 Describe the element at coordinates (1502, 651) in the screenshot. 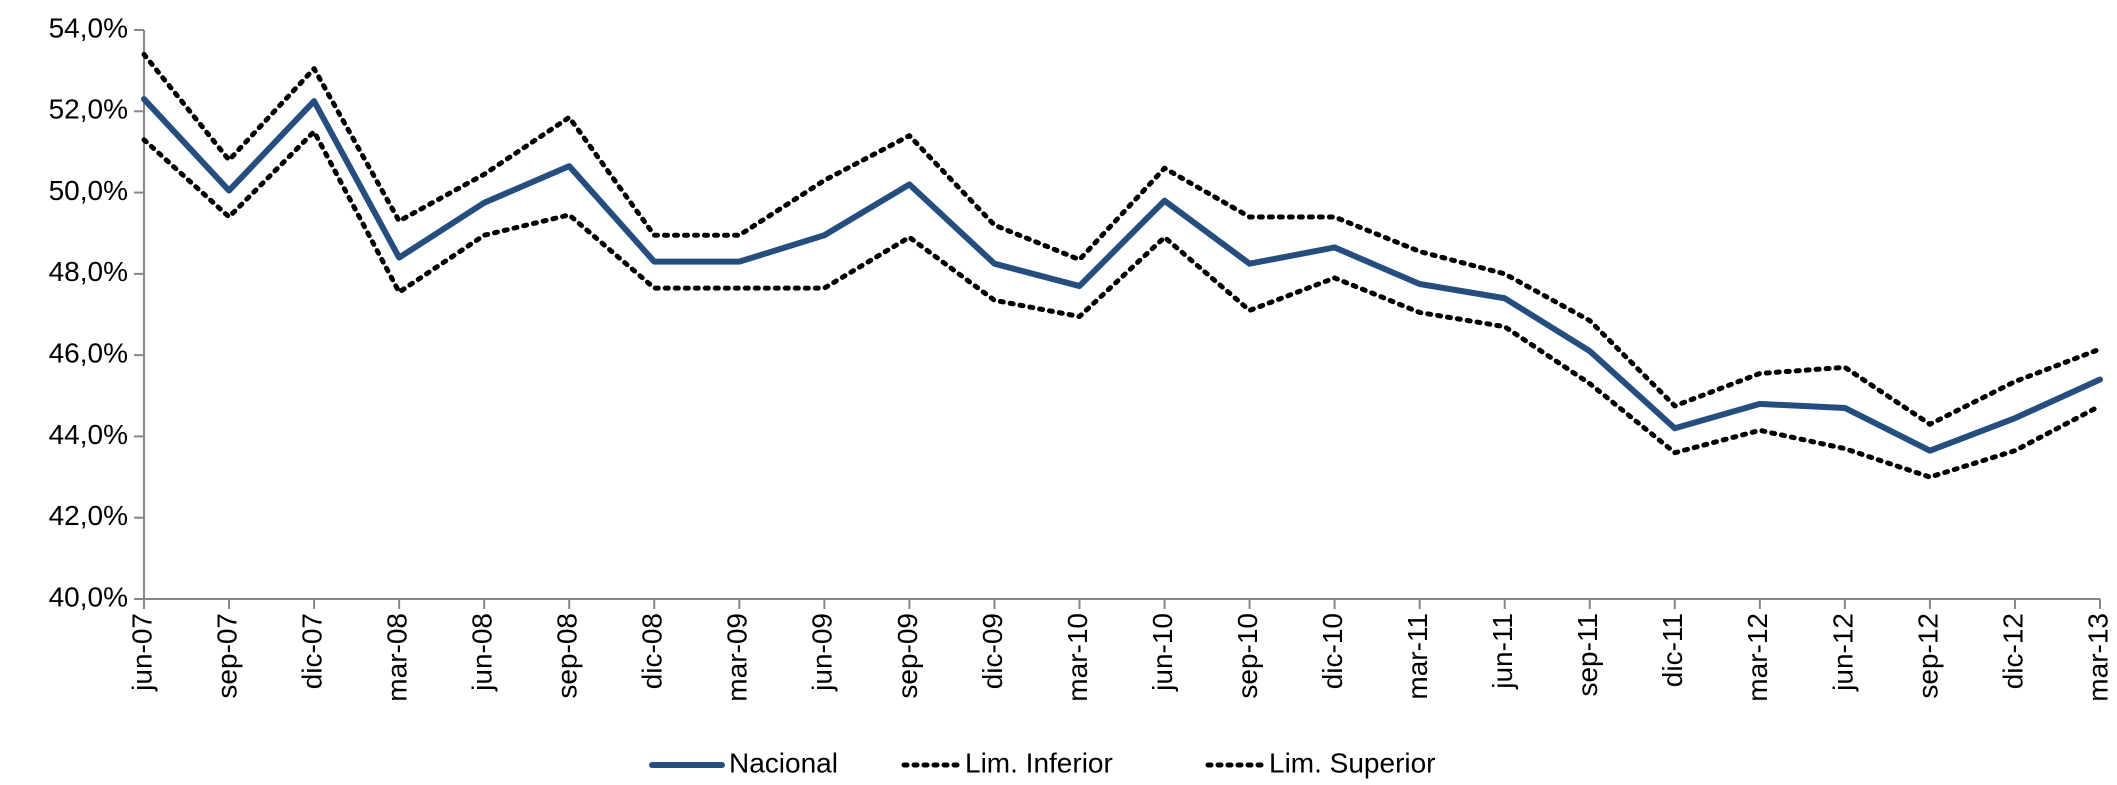

I see `x-tick-label: jun-11` at that location.